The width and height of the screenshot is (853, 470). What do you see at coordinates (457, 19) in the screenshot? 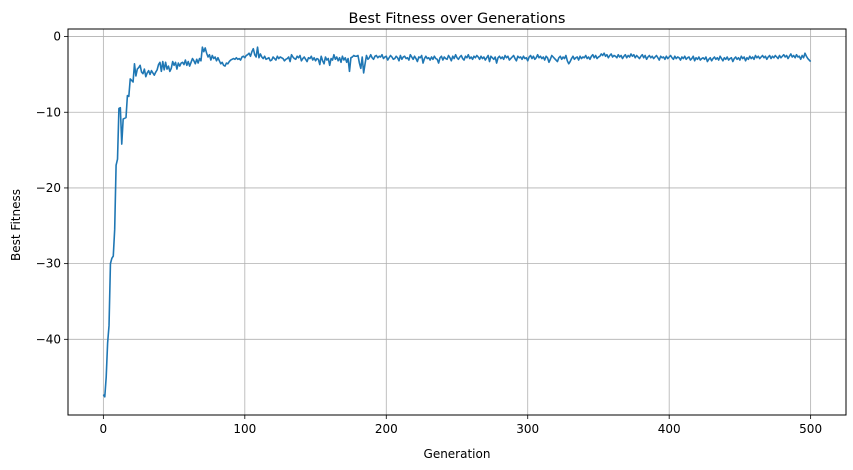
I see `chart-title: Best Fitness over Generations` at bounding box center [457, 19].